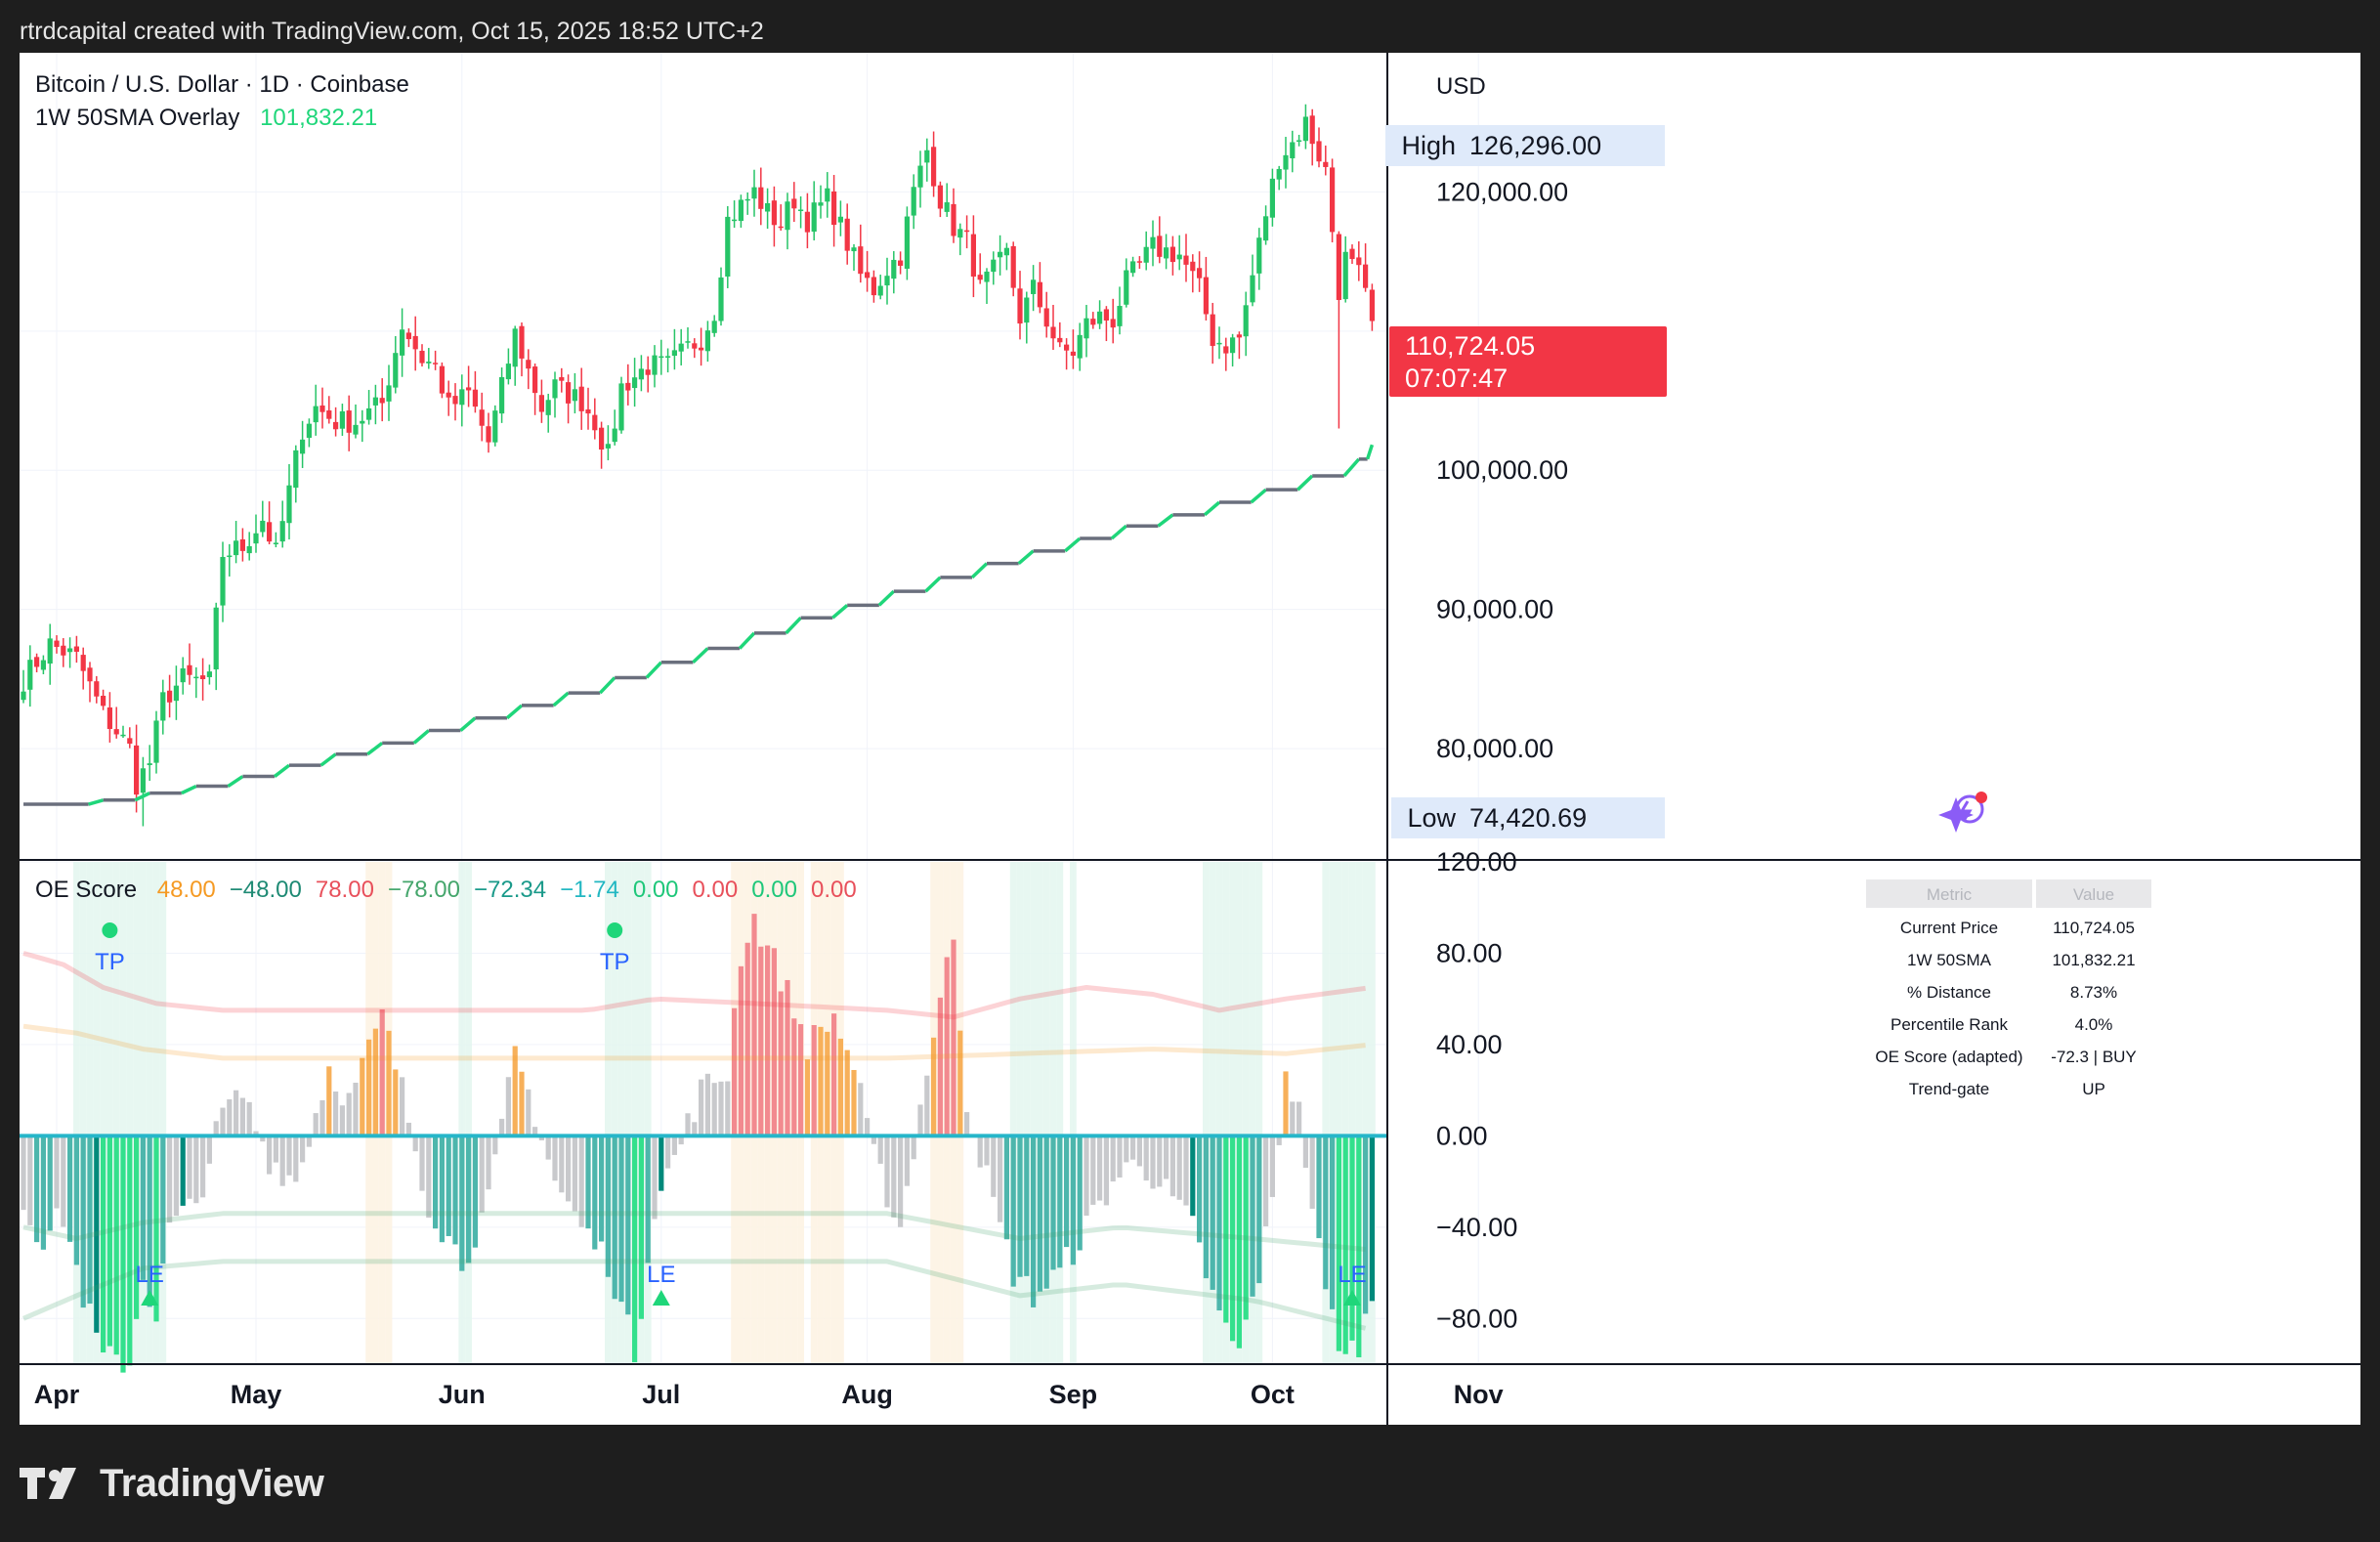  I want to click on high-price-tag: High 126,296.00, so click(1525, 145).